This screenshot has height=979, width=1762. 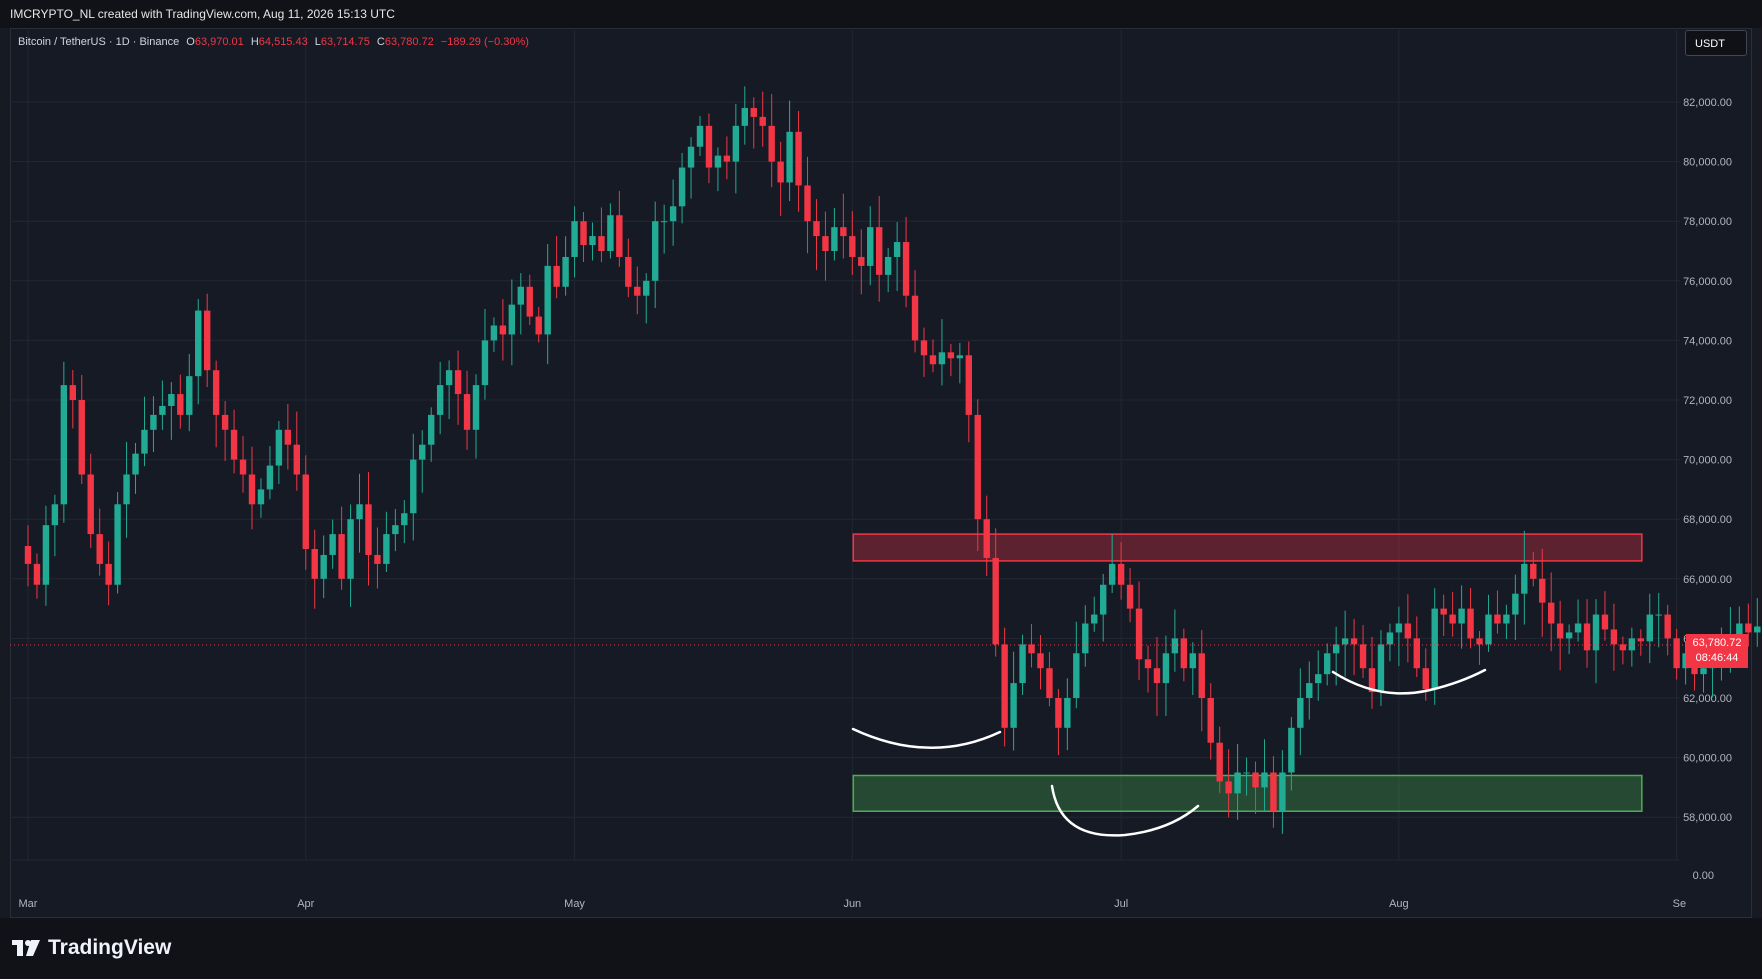 What do you see at coordinates (1707, 103) in the screenshot?
I see `y-tick-label: 82,000.00` at bounding box center [1707, 103].